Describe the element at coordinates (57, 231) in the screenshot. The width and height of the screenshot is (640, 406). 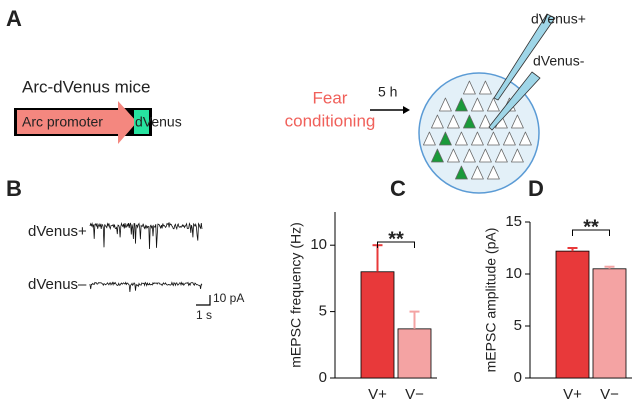
I see `trace-label: dVenus+` at that location.